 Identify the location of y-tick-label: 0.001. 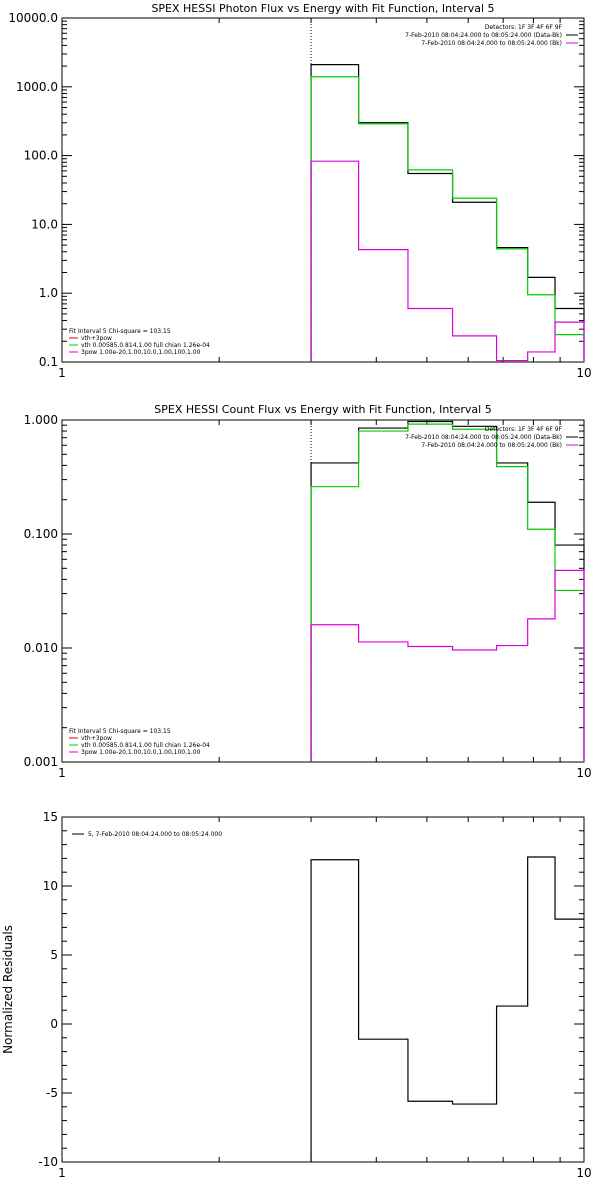
(41, 762).